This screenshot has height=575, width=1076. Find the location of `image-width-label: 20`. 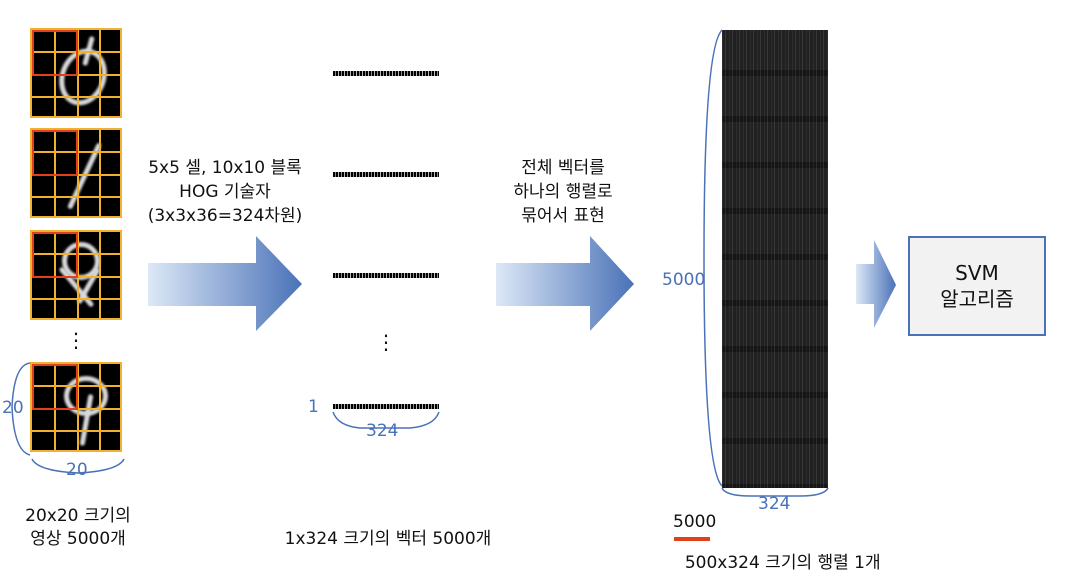

image-width-label: 20 is located at coordinates (77, 470).